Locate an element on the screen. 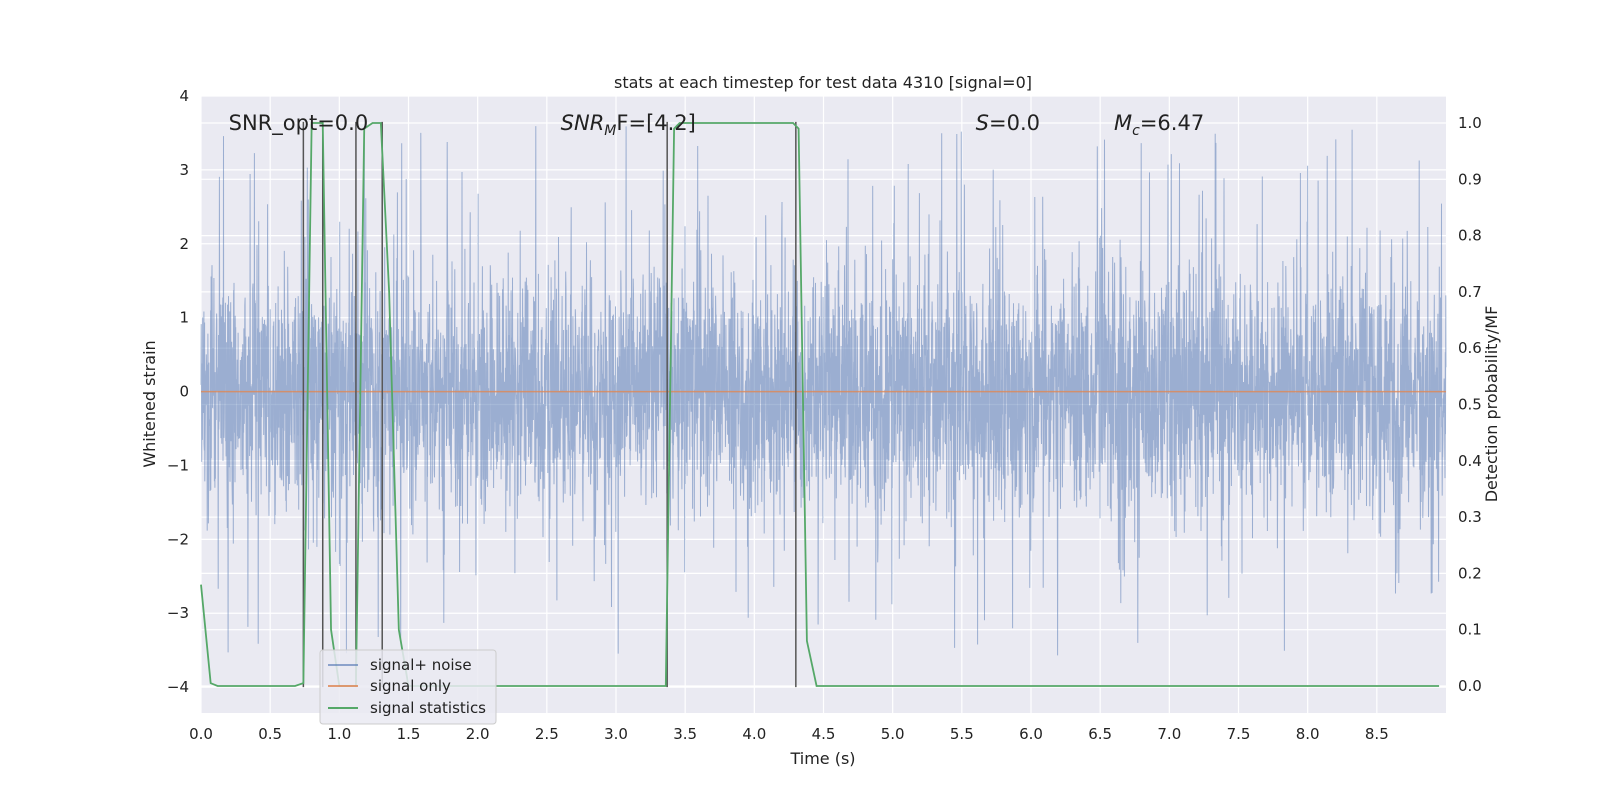 This screenshot has height=800, width=1600. x-tick-label: 7.5 is located at coordinates (1239, 734).